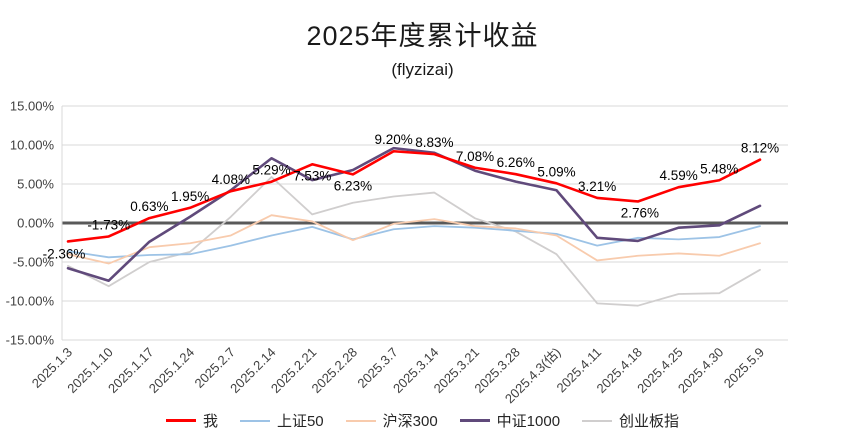  What do you see at coordinates (312, 175) in the screenshot?
I see `data-label: 7.53%` at bounding box center [312, 175].